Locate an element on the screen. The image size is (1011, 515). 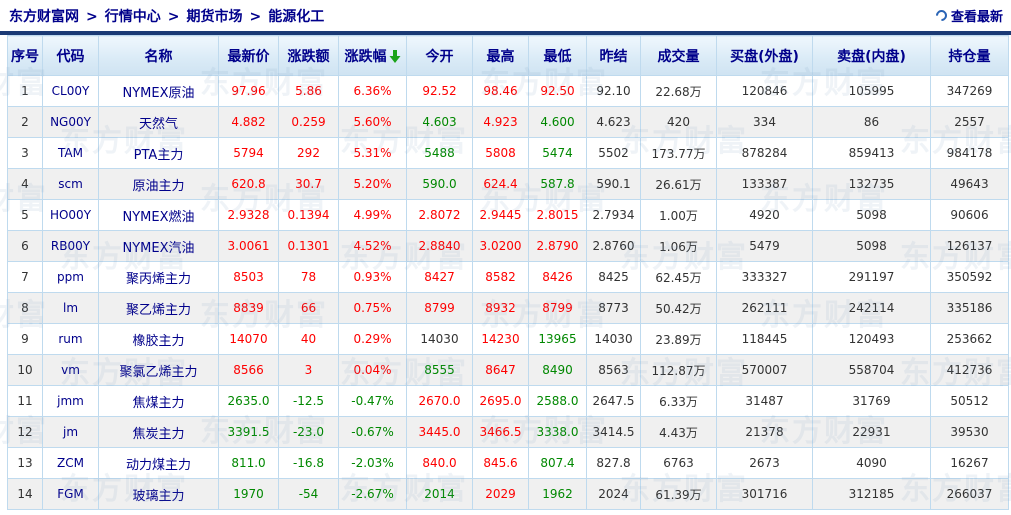
cell-code: lm is located at coordinates (70, 308).